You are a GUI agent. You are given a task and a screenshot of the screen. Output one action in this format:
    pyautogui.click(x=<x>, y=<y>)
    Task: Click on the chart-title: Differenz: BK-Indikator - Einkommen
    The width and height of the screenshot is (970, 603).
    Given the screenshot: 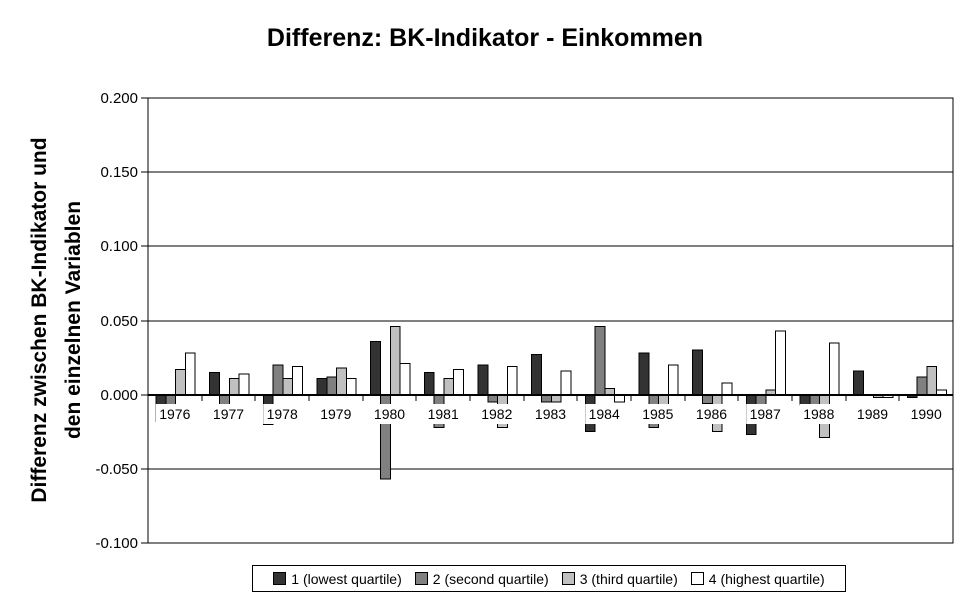 What is the action you would take?
    pyautogui.click(x=485, y=38)
    